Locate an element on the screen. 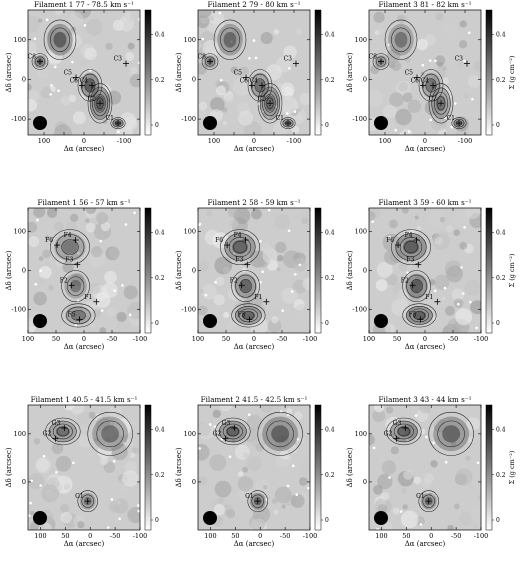 This screenshot has height=570, width=520. panel-title: Filament 3 81 - 82 km s⁻¹ is located at coordinates (425, 4).